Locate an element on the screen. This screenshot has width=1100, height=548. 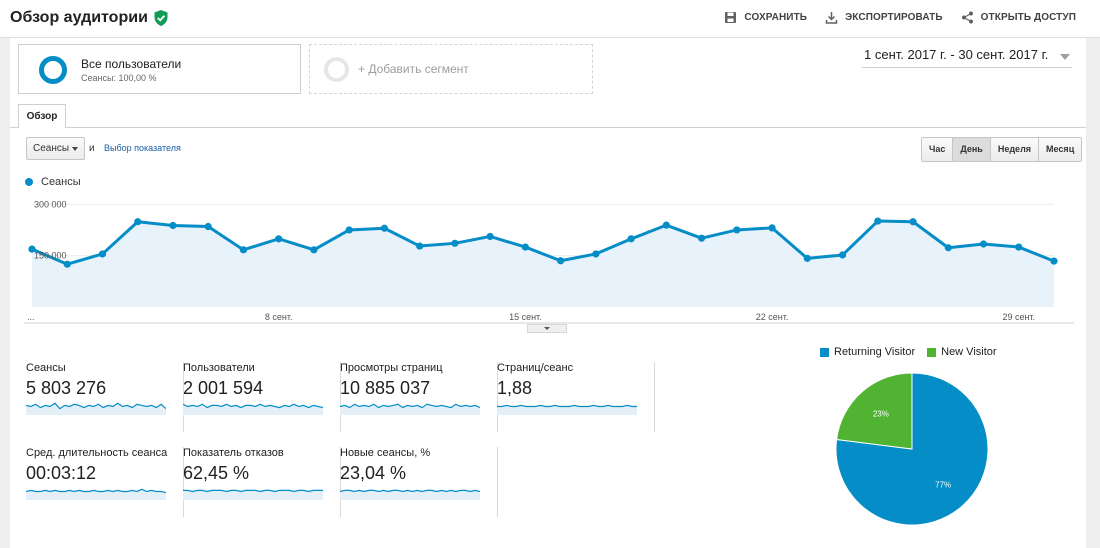
pie-legend: Returning Visitor New Visitor is located at coordinates (908, 352).